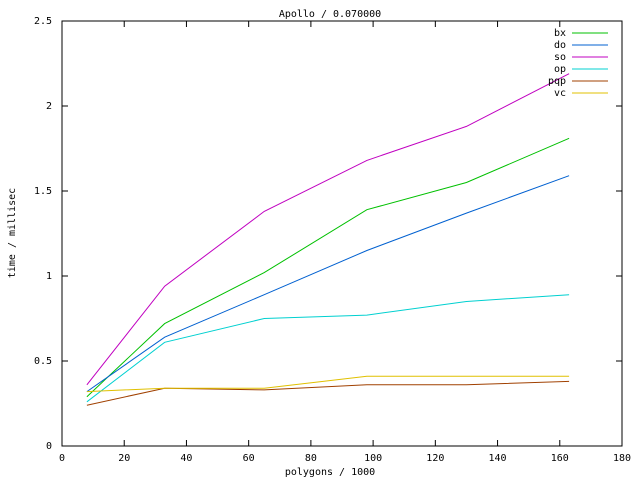  Describe the element at coordinates (49, 446) in the screenshot. I see `y-tick-label: 0` at that location.